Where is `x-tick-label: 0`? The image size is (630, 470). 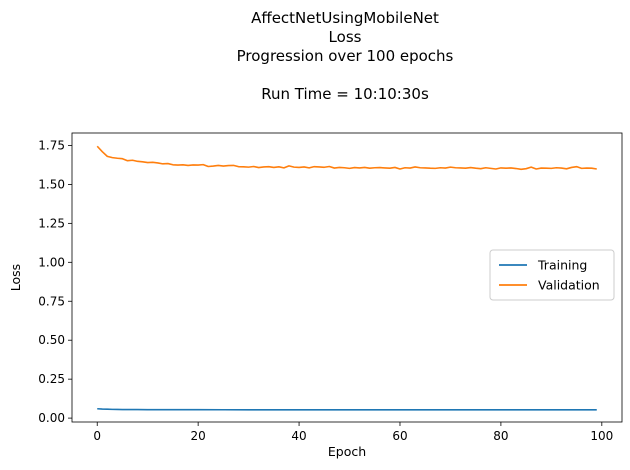
x-tick-label: 0 is located at coordinates (97, 436).